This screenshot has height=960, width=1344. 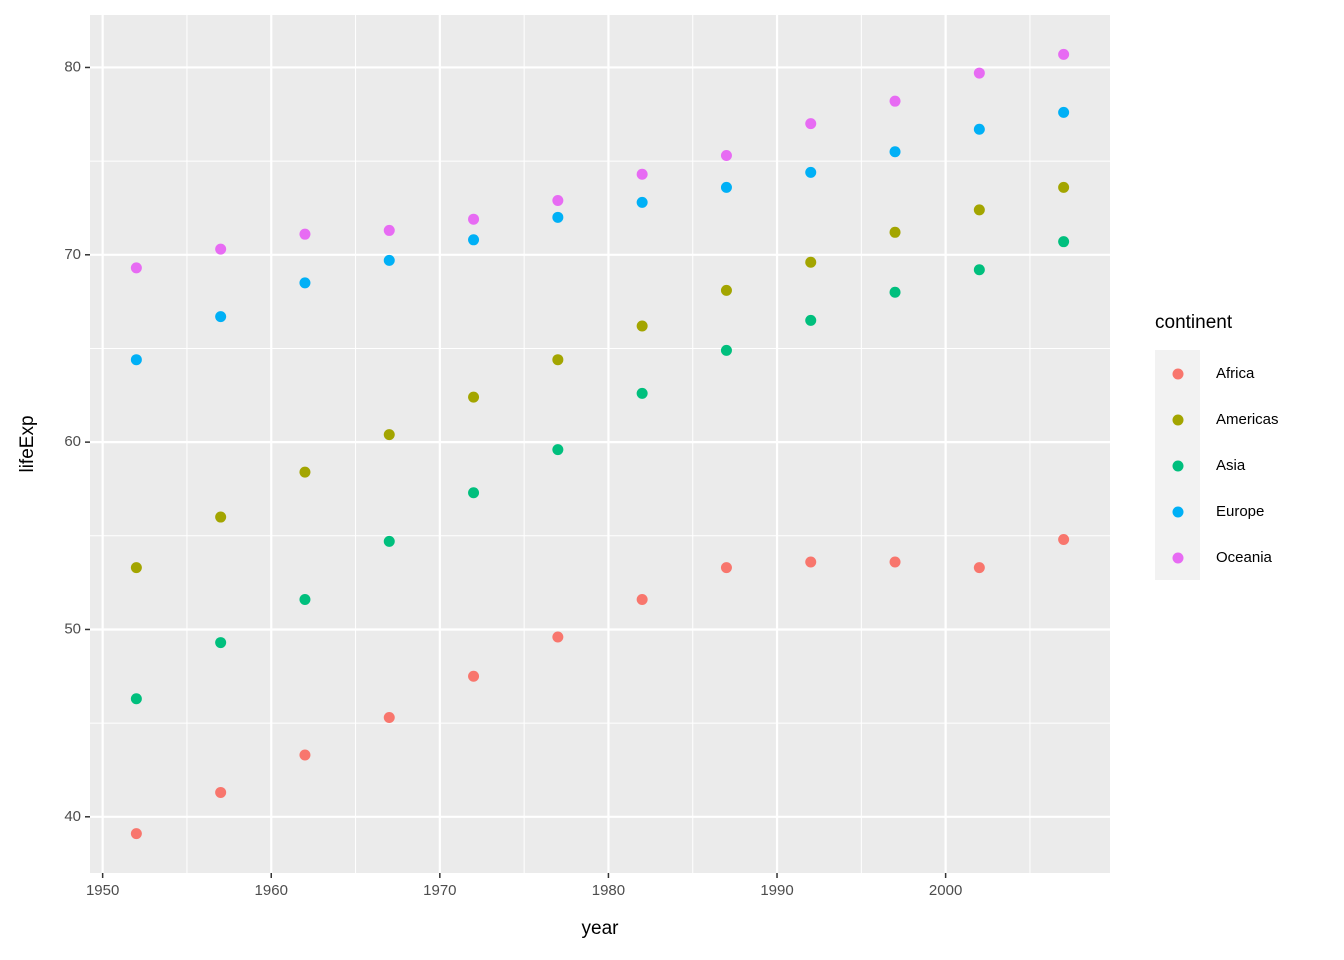 I want to click on x-tick-label: 1990, so click(x=776, y=890).